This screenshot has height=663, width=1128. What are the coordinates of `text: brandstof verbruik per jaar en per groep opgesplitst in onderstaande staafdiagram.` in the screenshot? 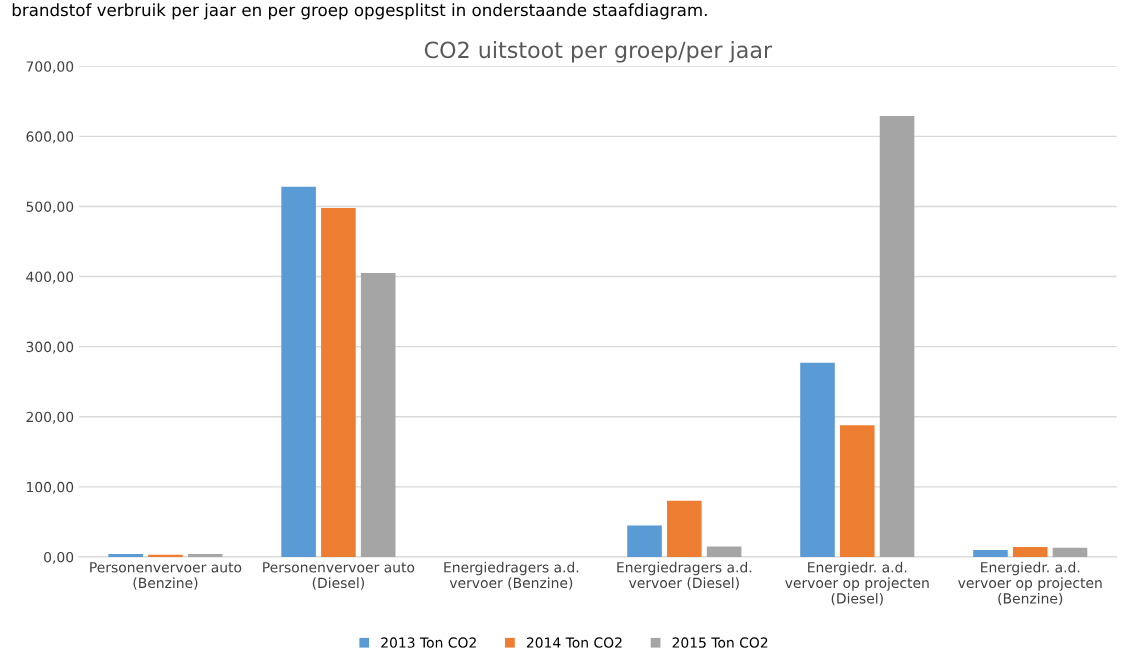 It's located at (359, 11).